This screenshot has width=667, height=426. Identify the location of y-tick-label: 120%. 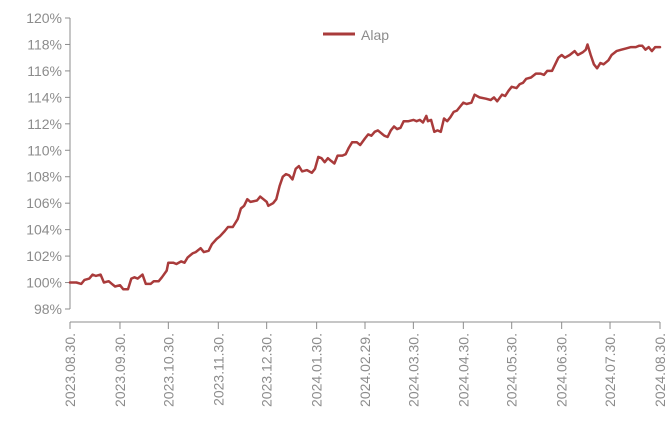
(44, 18).